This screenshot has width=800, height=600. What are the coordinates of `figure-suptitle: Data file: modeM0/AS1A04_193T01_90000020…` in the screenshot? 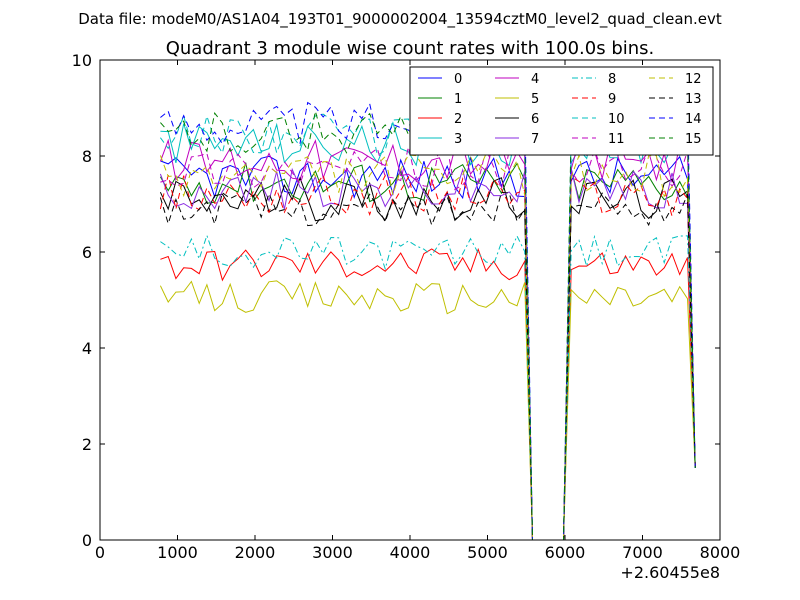 It's located at (400, 19).